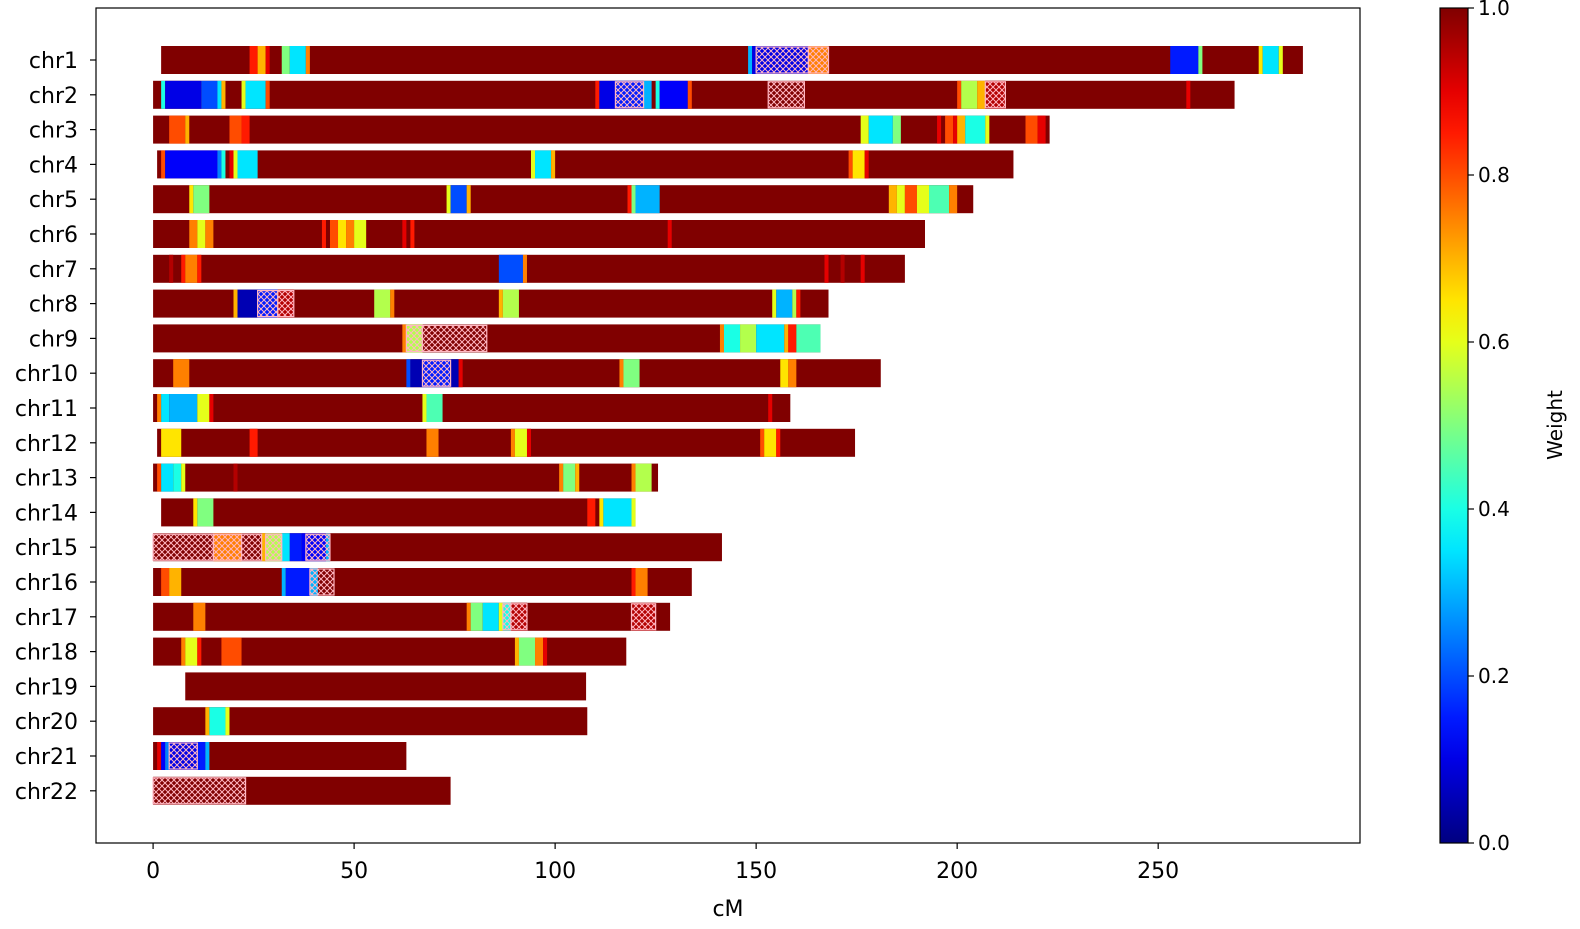 The width and height of the screenshot is (1580, 929). I want to click on colorbar: 0.0 0.2 0.4 0.6 0.8 1.0 Weight, so click(1503, 427).